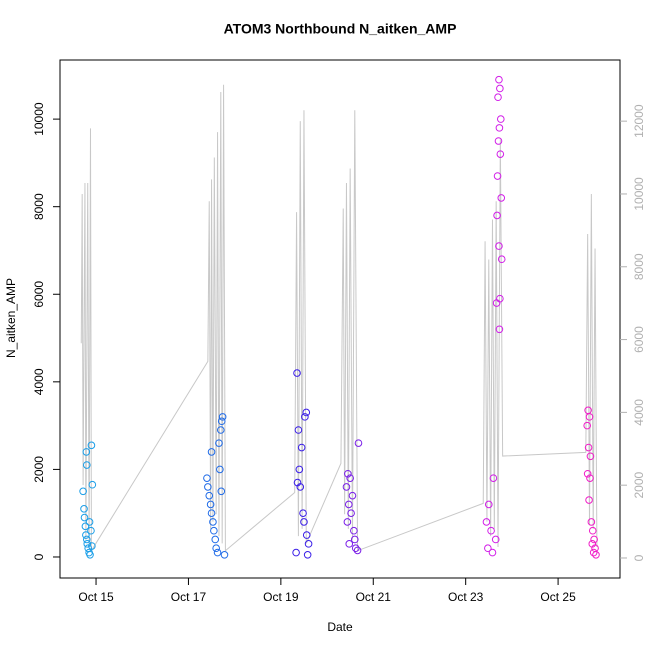 The image size is (650, 650). What do you see at coordinates (558, 597) in the screenshot?
I see `x-tick-label: Oct 25` at bounding box center [558, 597].